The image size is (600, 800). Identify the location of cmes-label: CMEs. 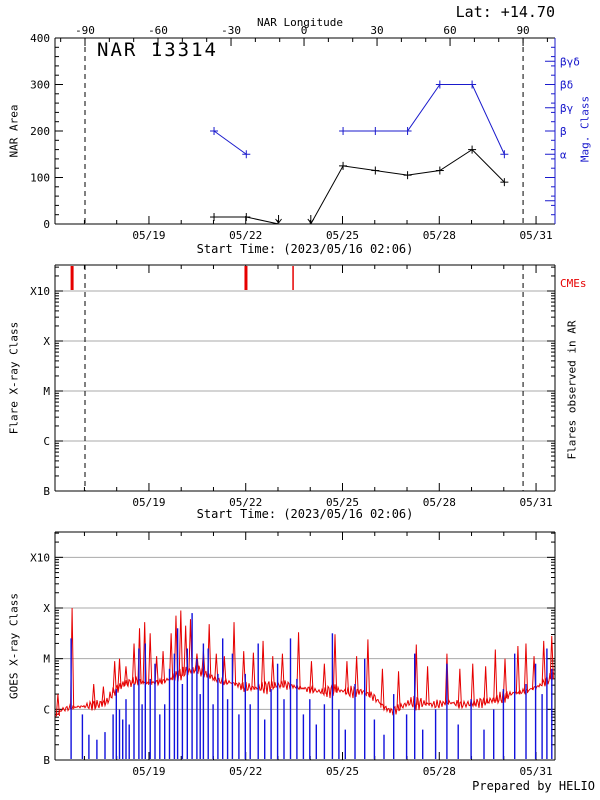
(573, 283).